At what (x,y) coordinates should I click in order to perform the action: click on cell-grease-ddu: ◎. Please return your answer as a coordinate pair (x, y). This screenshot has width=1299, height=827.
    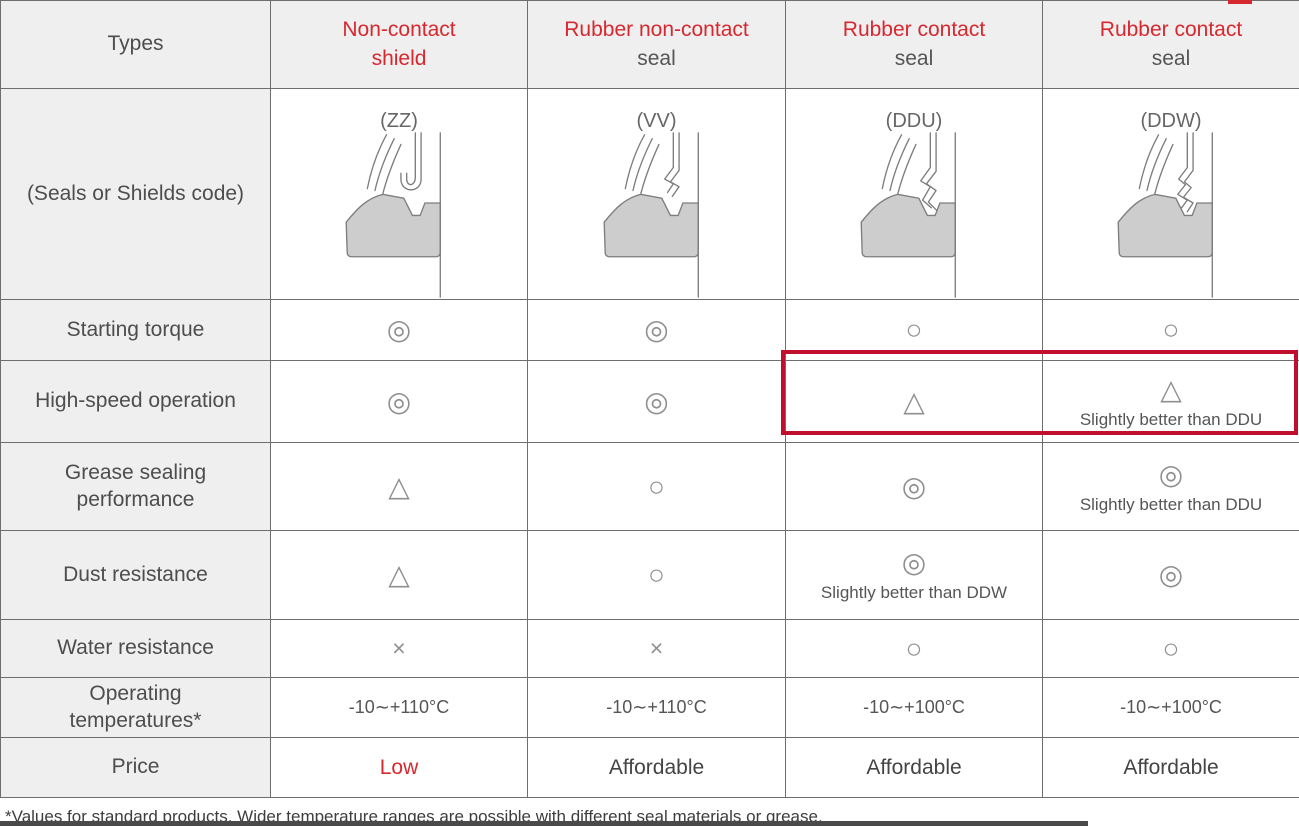
    Looking at the image, I should click on (914, 487).